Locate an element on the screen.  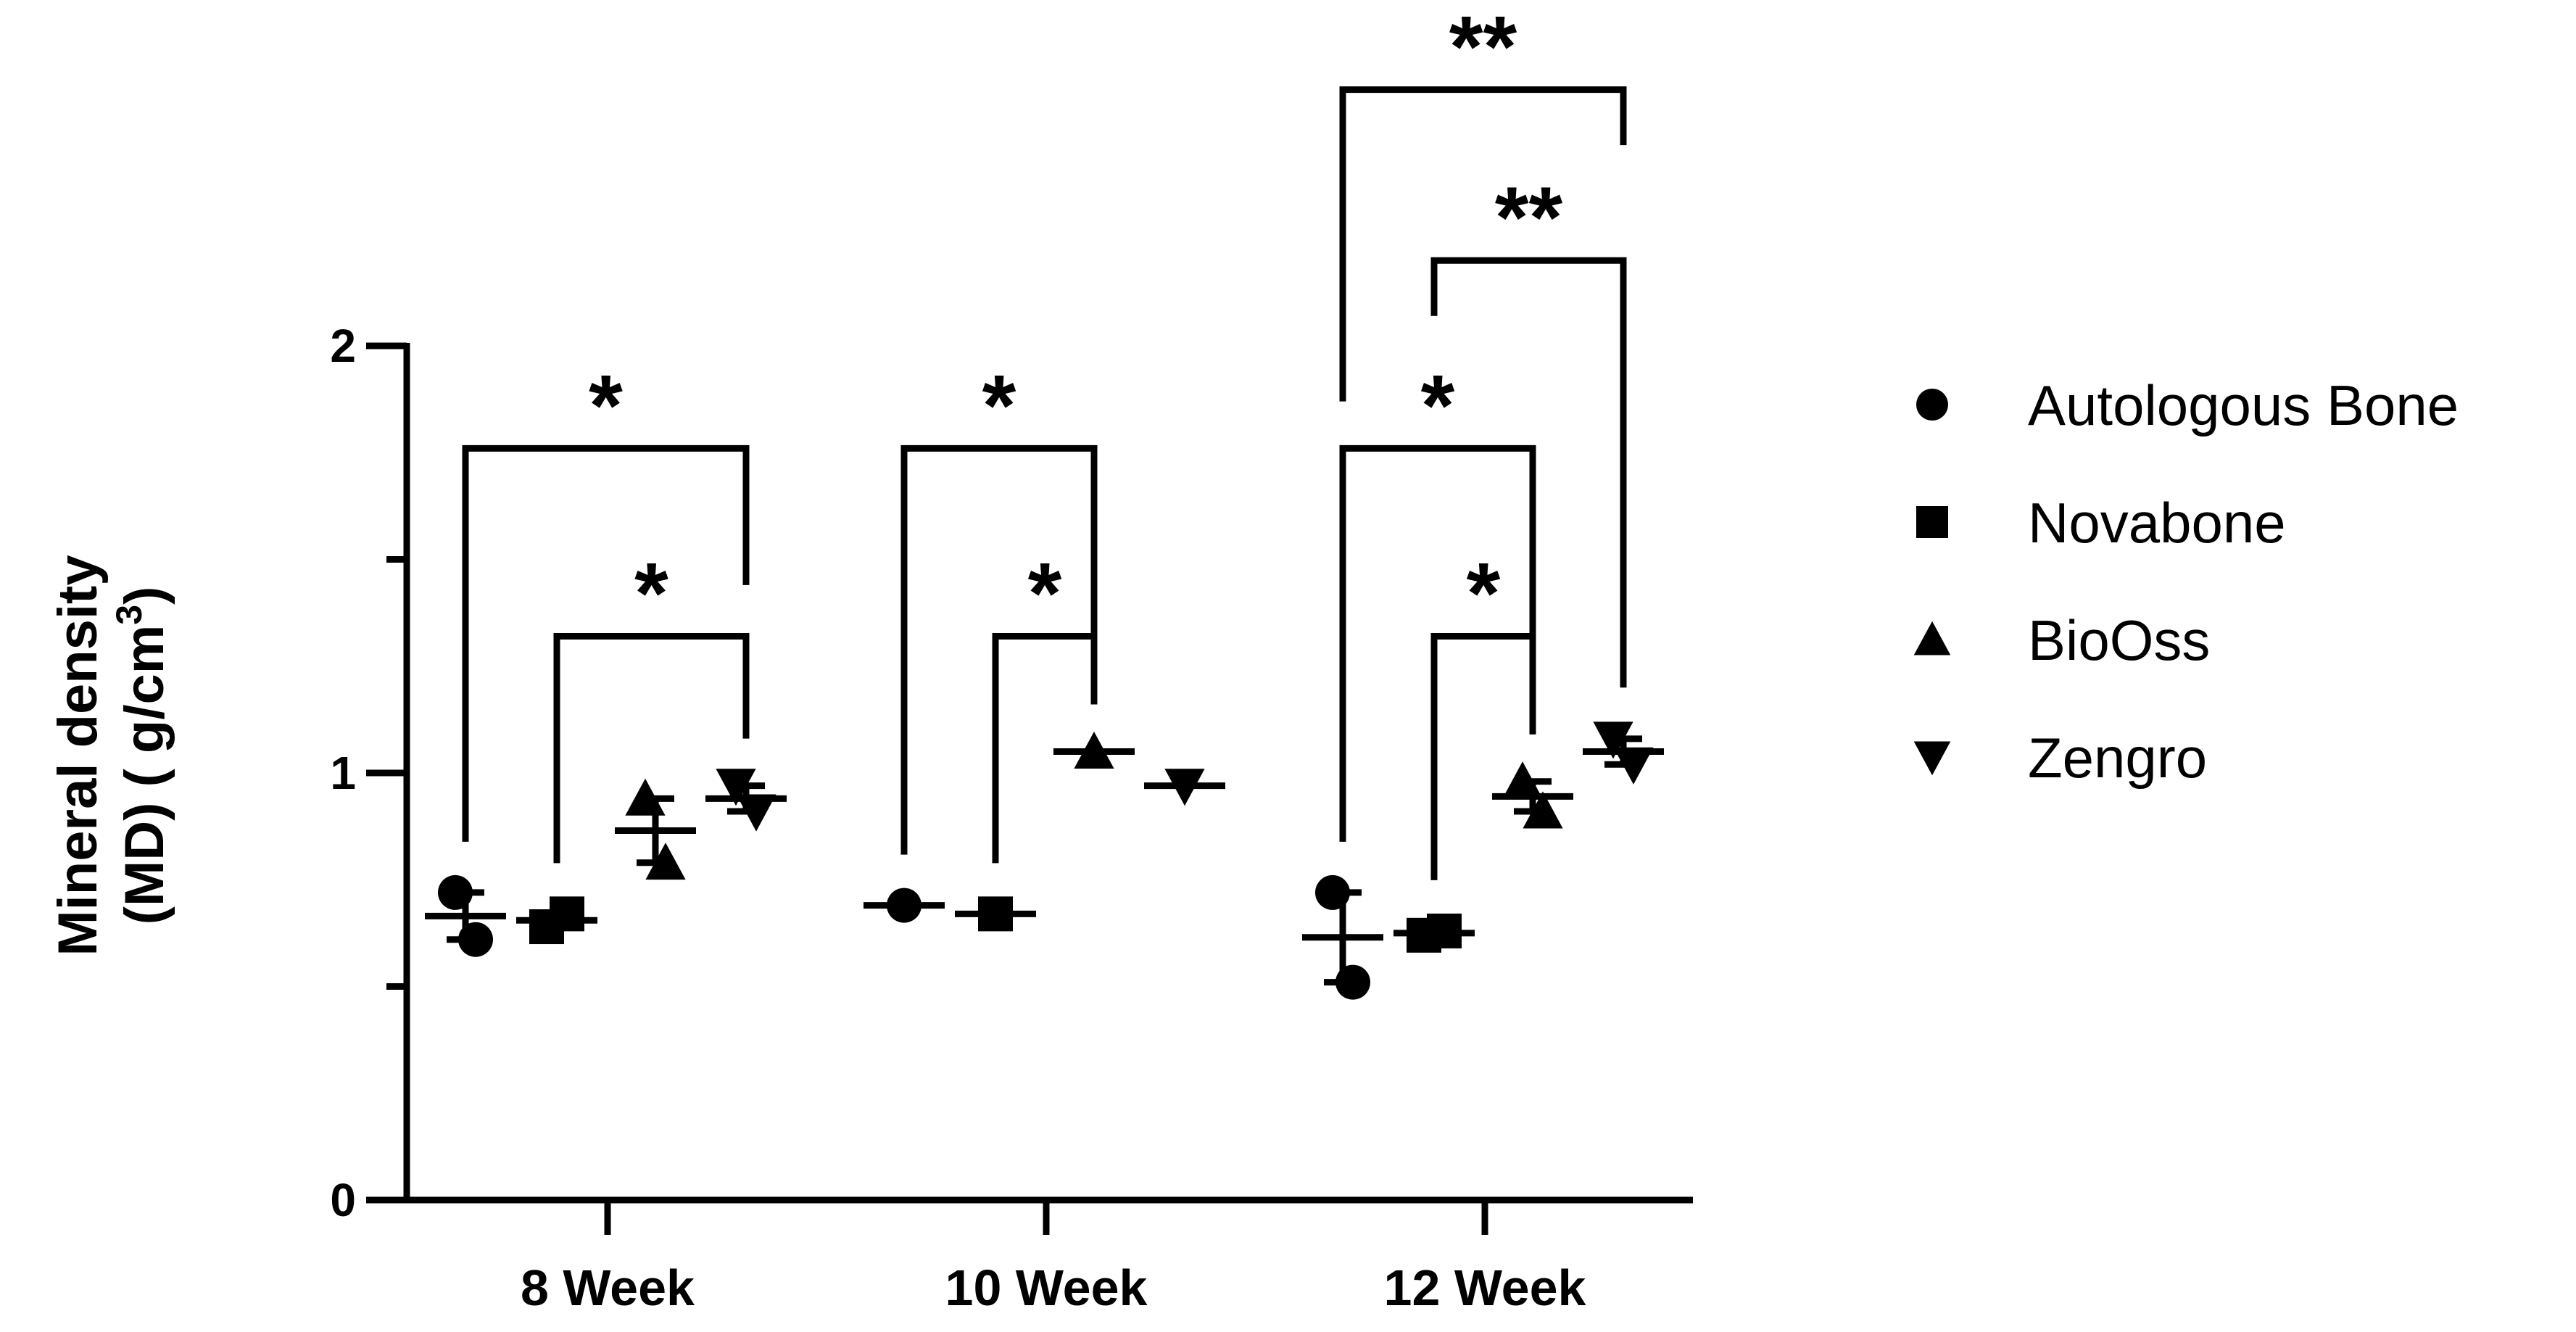
x-tick-label: 8 Week is located at coordinates (608, 1288).